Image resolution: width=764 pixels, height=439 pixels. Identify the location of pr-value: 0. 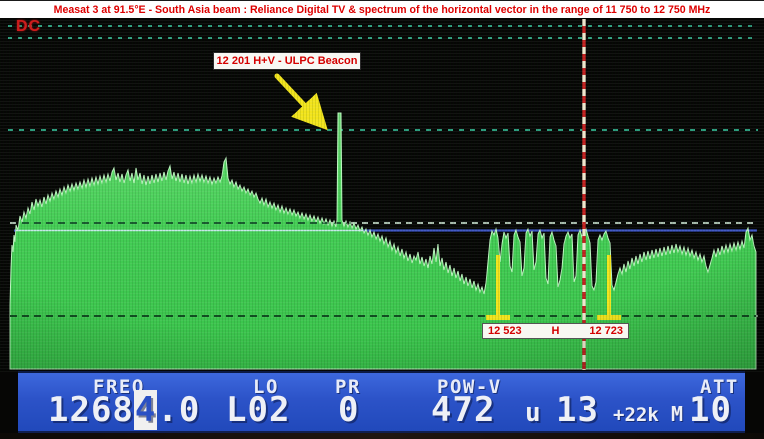
(349, 410).